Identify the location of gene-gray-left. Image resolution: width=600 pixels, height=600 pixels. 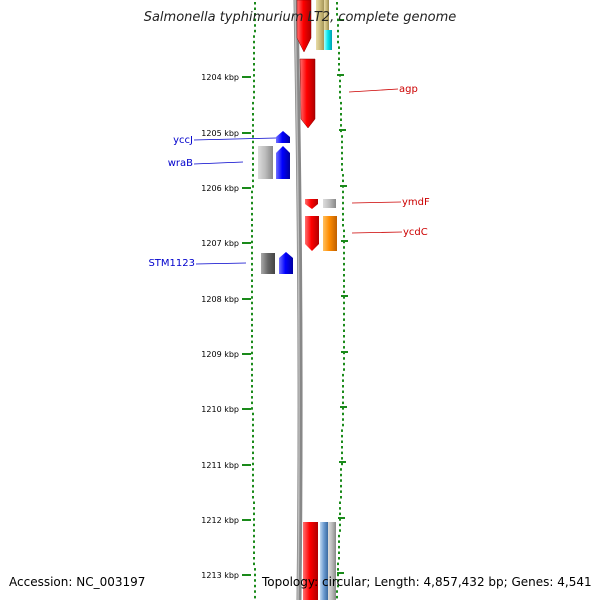
(265, 162).